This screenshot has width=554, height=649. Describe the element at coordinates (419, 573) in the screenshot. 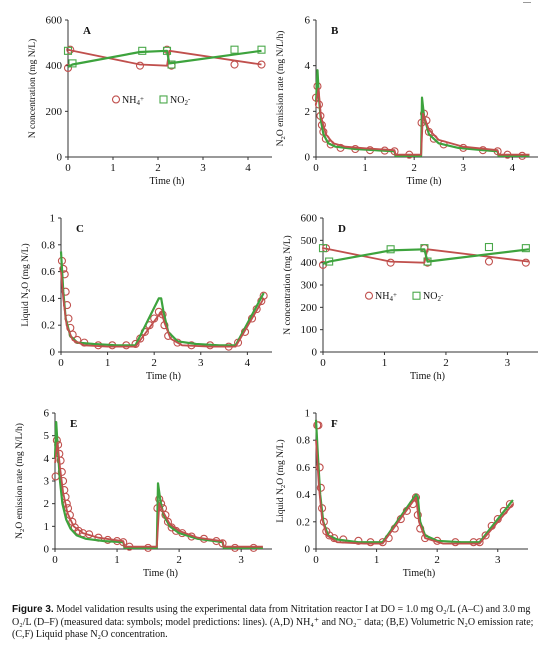

I see `x-axis-title: Time(h)` at that location.